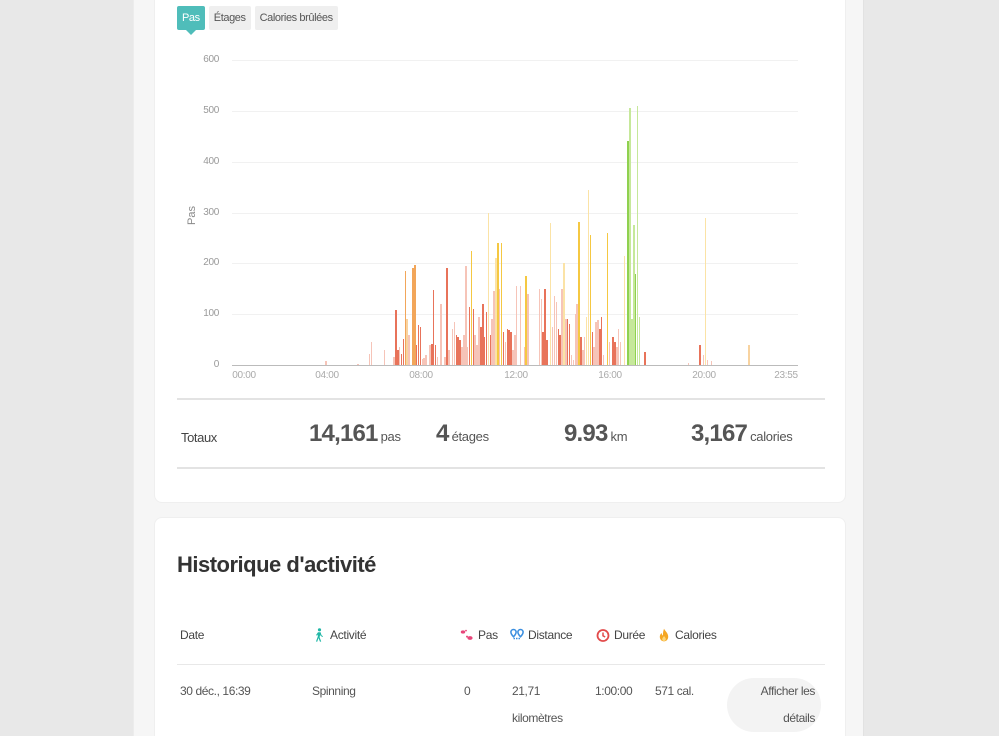 This screenshot has height=736, width=999. Describe the element at coordinates (742, 434) in the screenshot. I see `total-calories: 3,167 calories` at that location.